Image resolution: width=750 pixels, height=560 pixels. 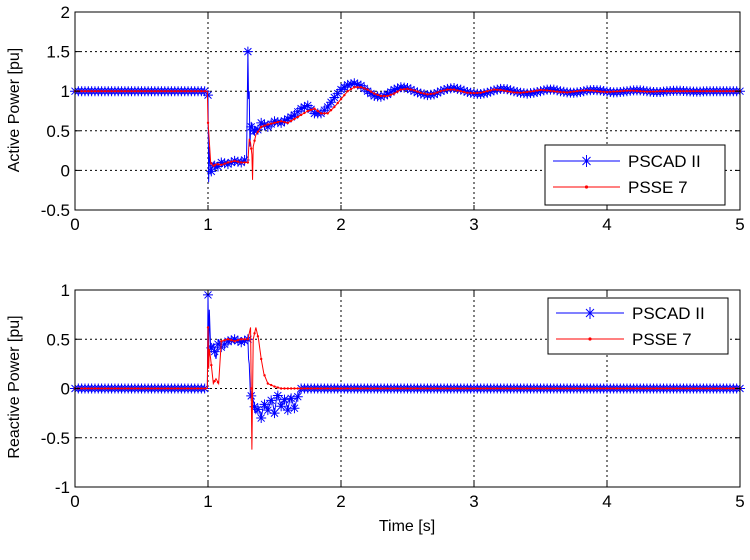 What do you see at coordinates (590, 313) in the screenshot?
I see `bottom-legend-marker-pscad` at bounding box center [590, 313].